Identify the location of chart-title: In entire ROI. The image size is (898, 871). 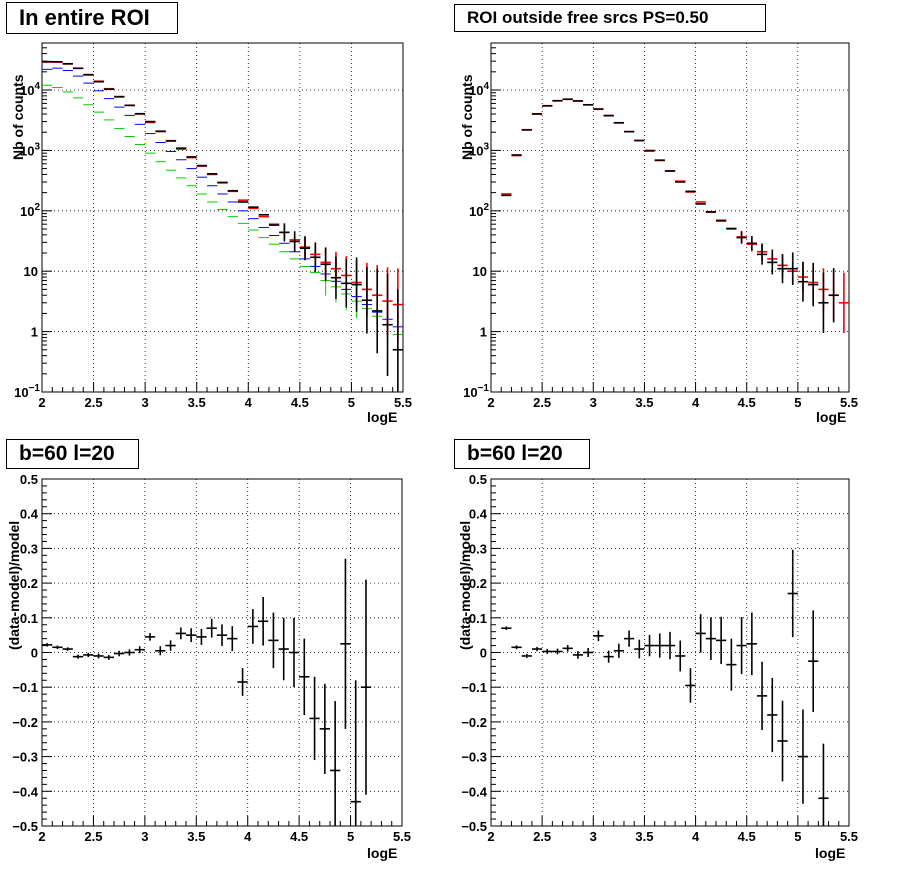
(92, 18).